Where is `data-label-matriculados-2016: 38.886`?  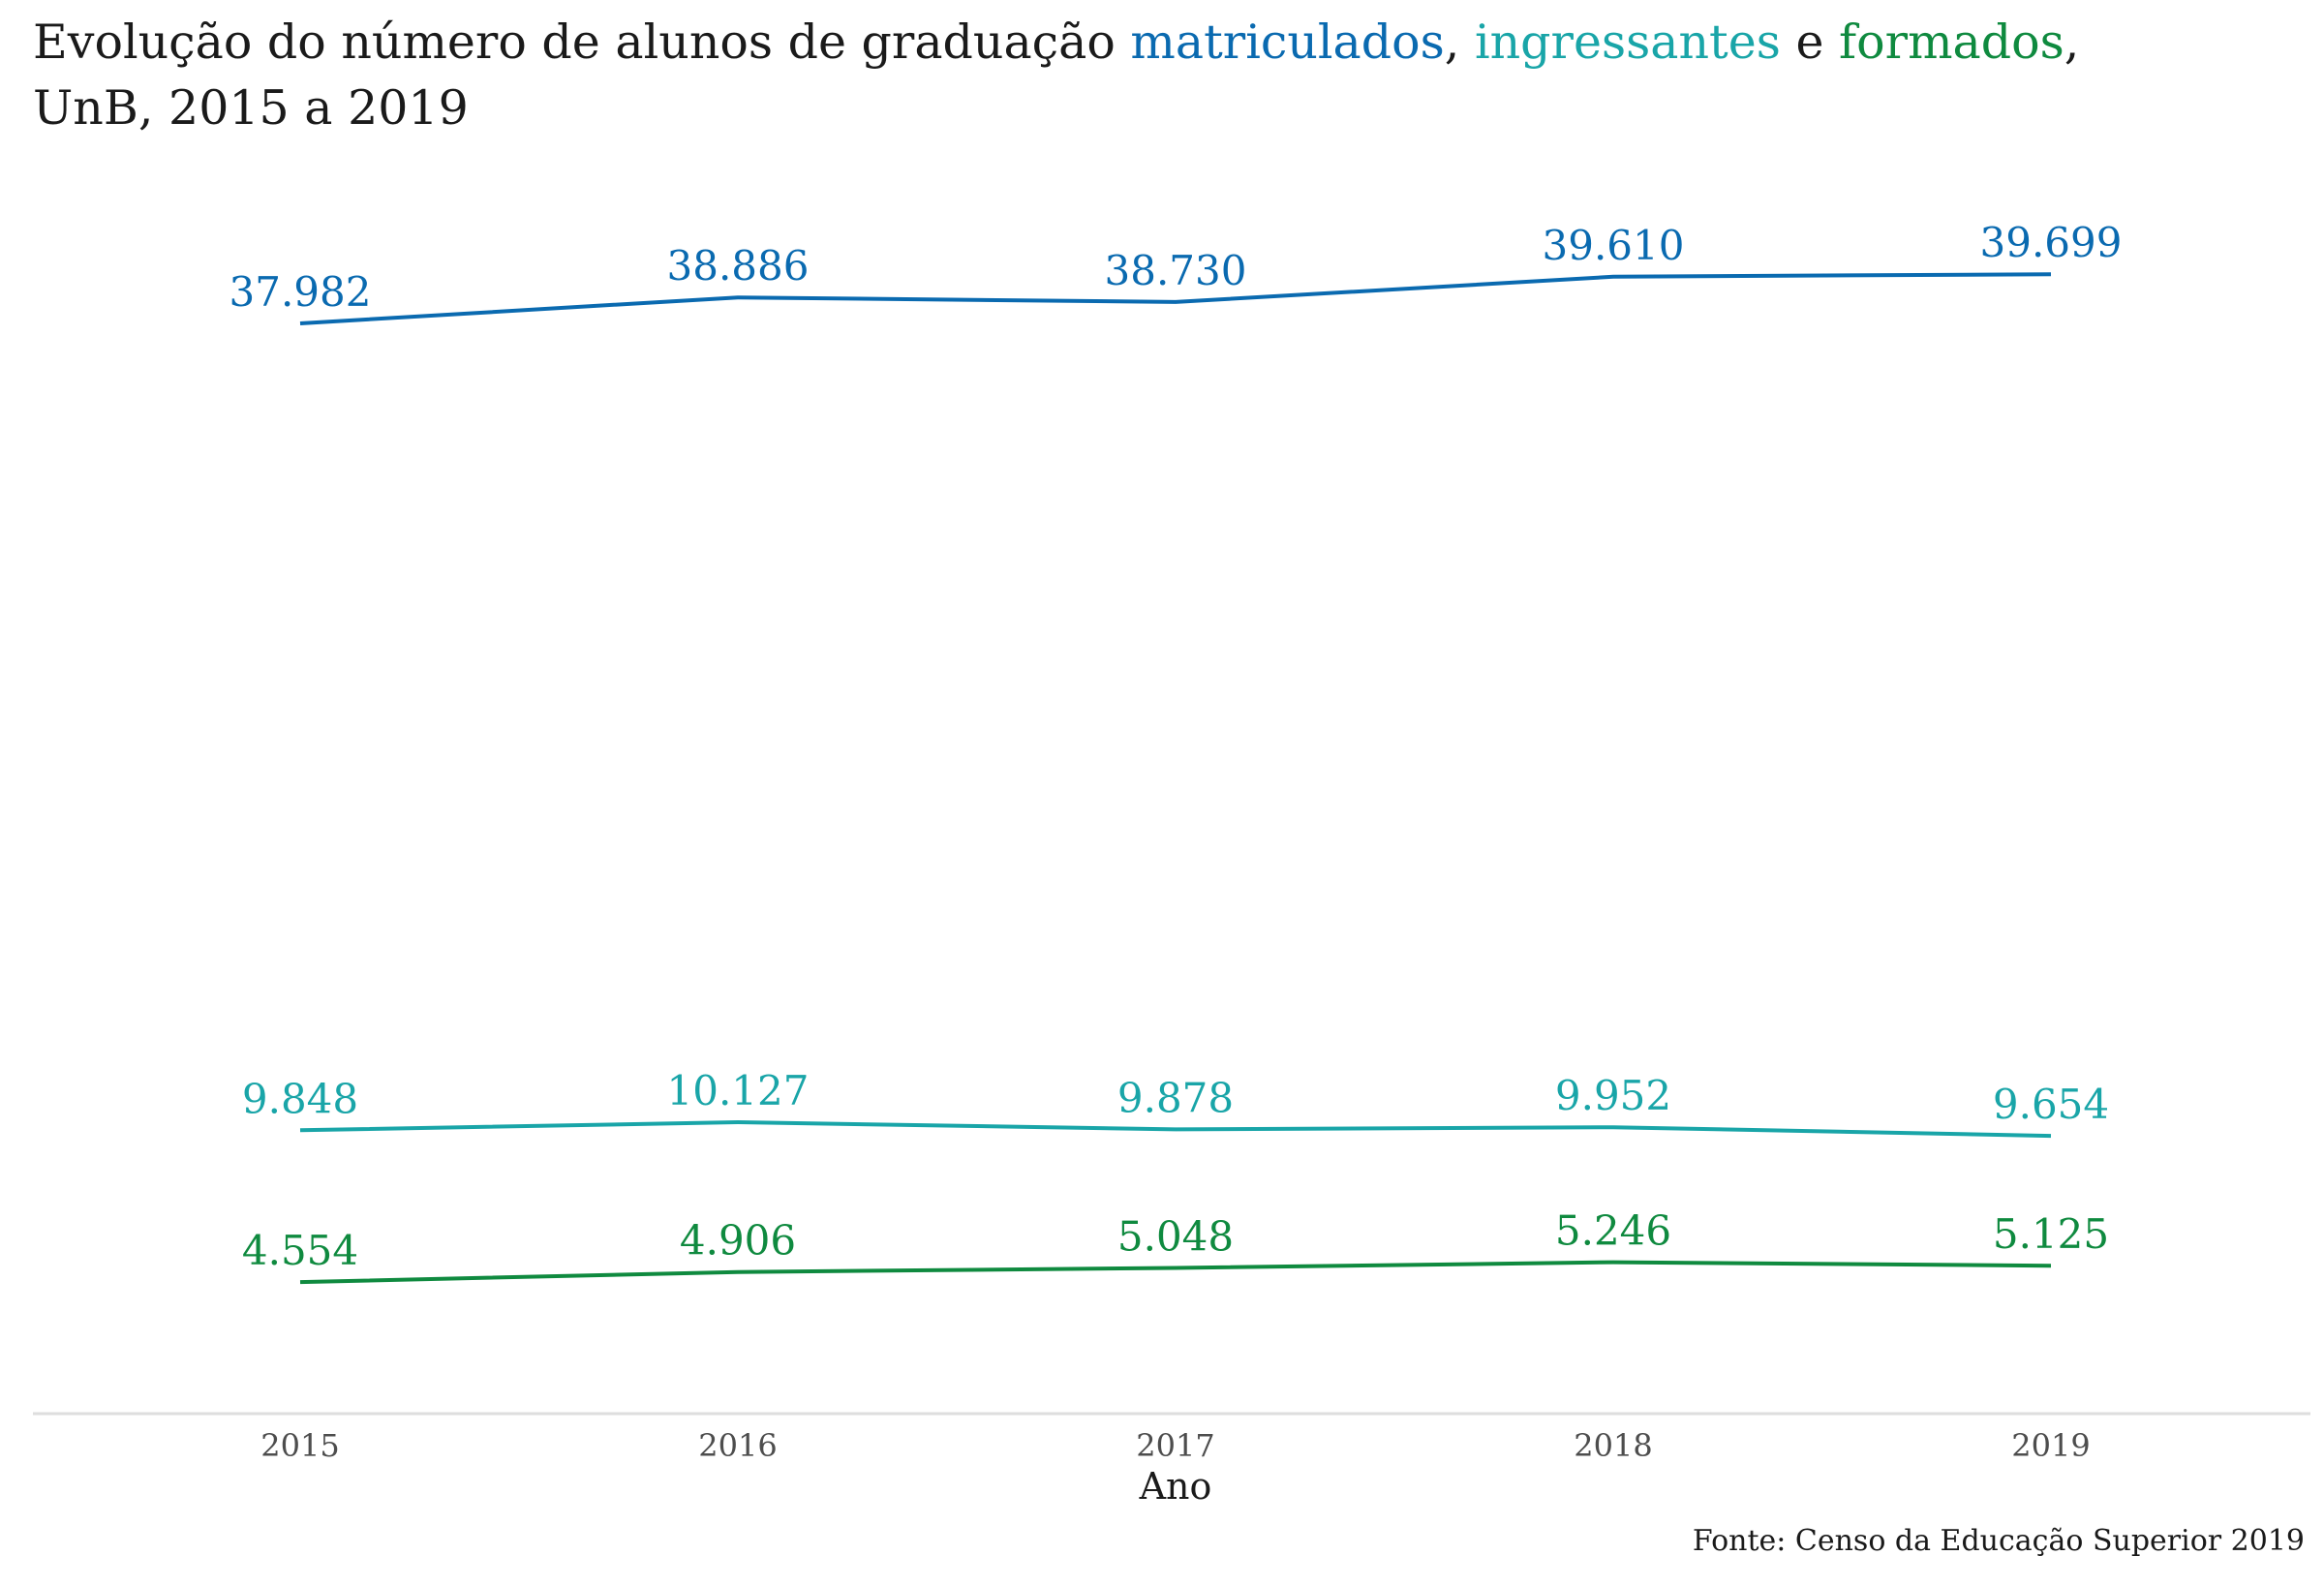 data-label-matriculados-2016: 38.886 is located at coordinates (739, 266).